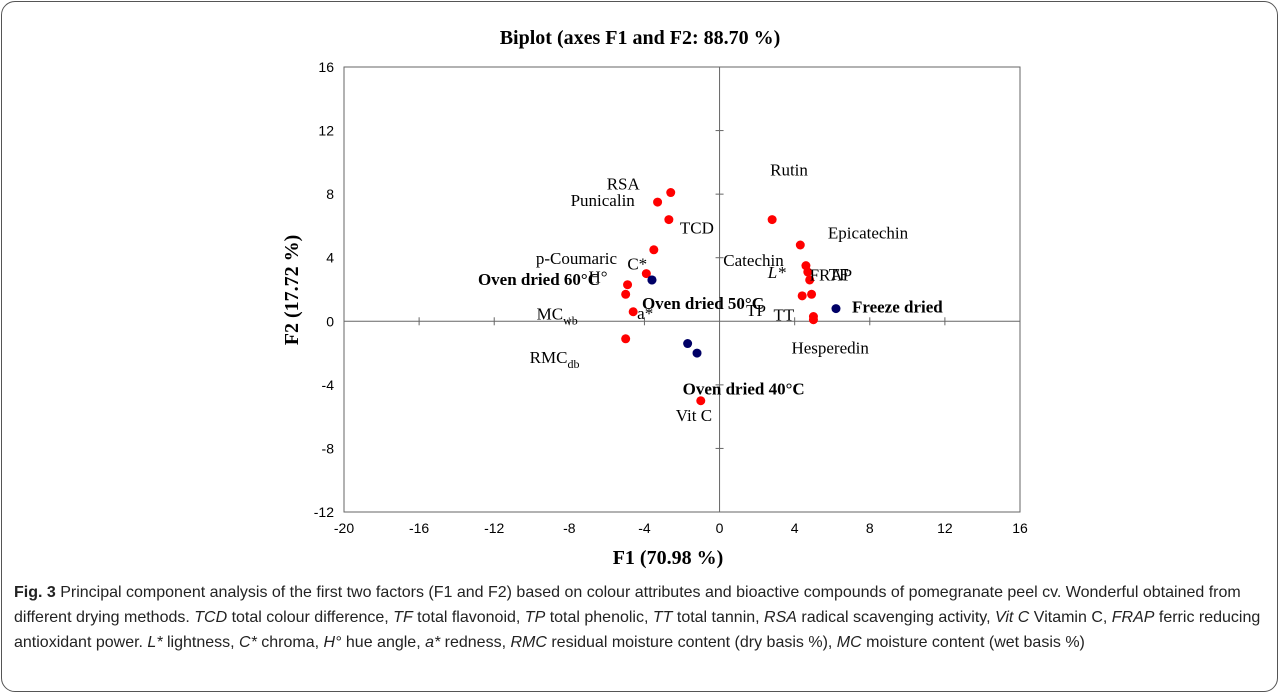 The width and height of the screenshot is (1281, 695). Describe the element at coordinates (780, 617) in the screenshot. I see `caption-abbreviation: RSA` at that location.